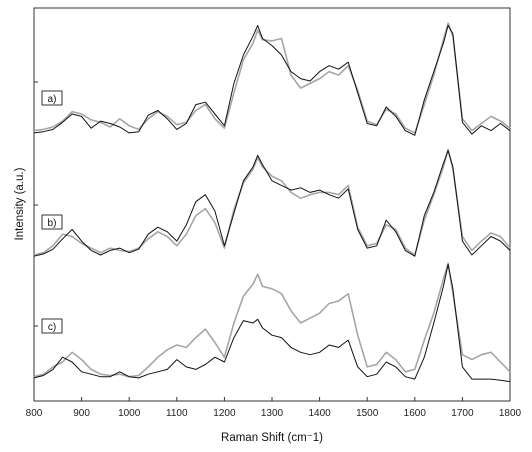 Image resolution: width=532 pixels, height=452 pixels. I want to click on panel-label-text: b), so click(52, 223).